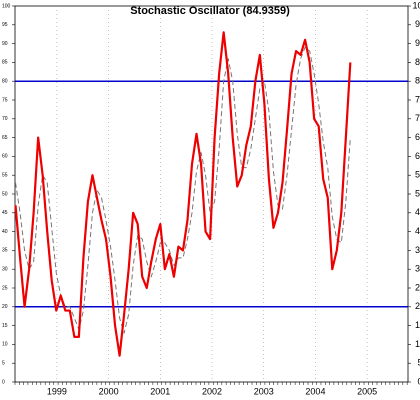 The width and height of the screenshot is (420, 400). Describe the element at coordinates (5, 176) in the screenshot. I see `y-tick-label: 55` at that location.